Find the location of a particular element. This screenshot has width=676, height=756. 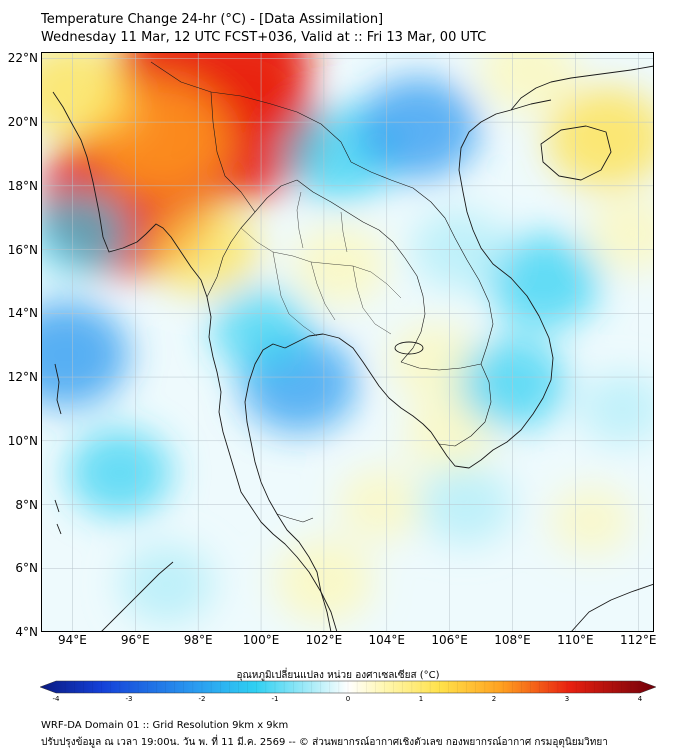

coastline-myanmar-west is located at coordinates (130, 194).